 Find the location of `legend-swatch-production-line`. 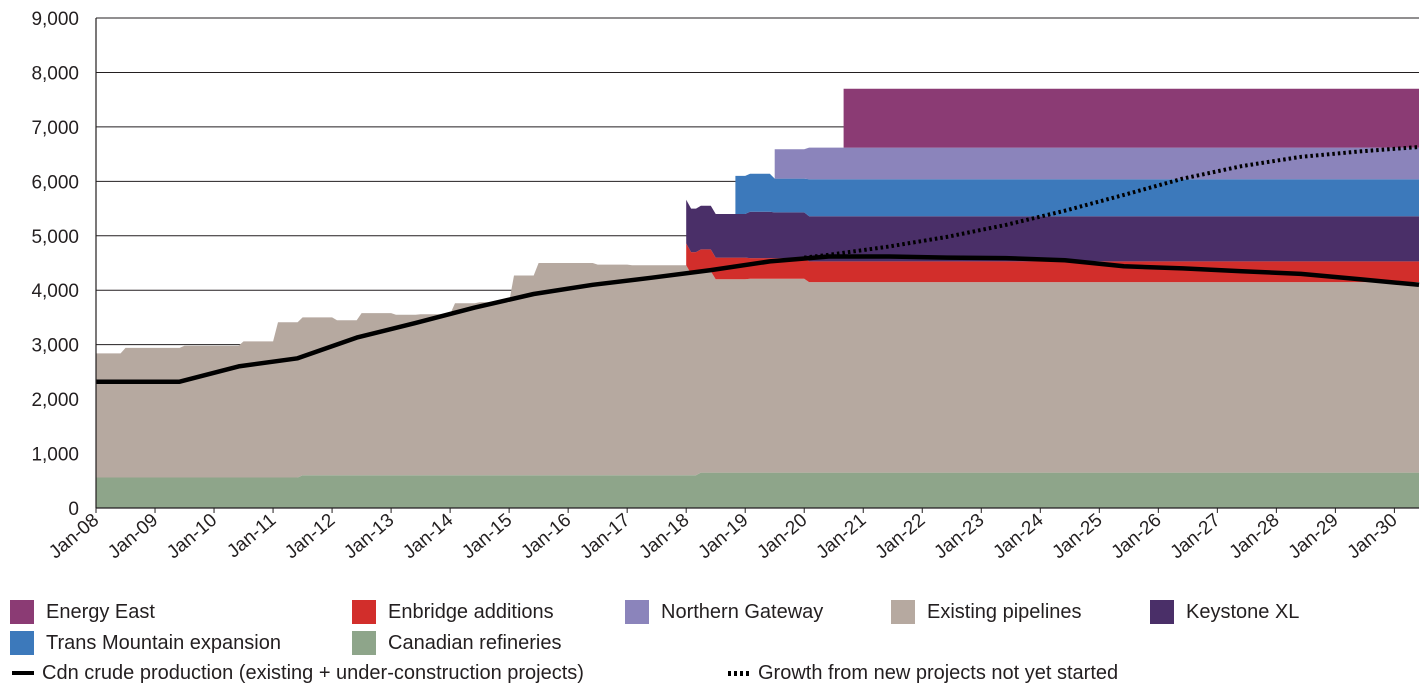

legend-swatch-production-line is located at coordinates (23, 673).